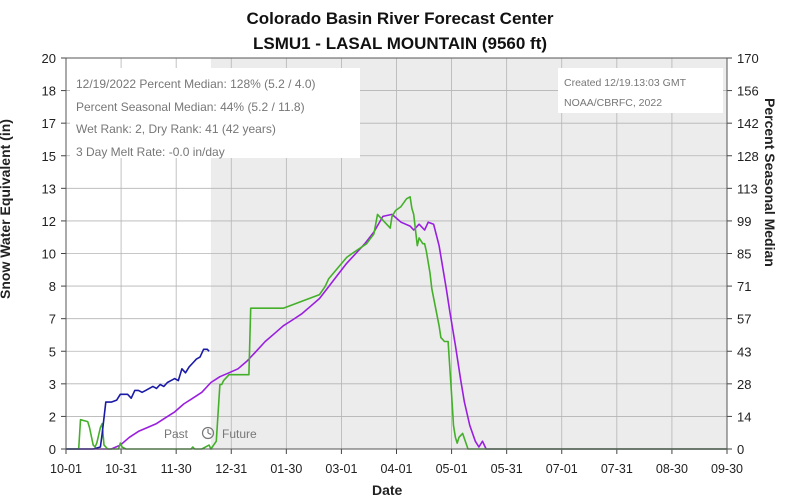  What do you see at coordinates (562, 469) in the screenshot?
I see `x-tick-label: 07-01` at bounding box center [562, 469].